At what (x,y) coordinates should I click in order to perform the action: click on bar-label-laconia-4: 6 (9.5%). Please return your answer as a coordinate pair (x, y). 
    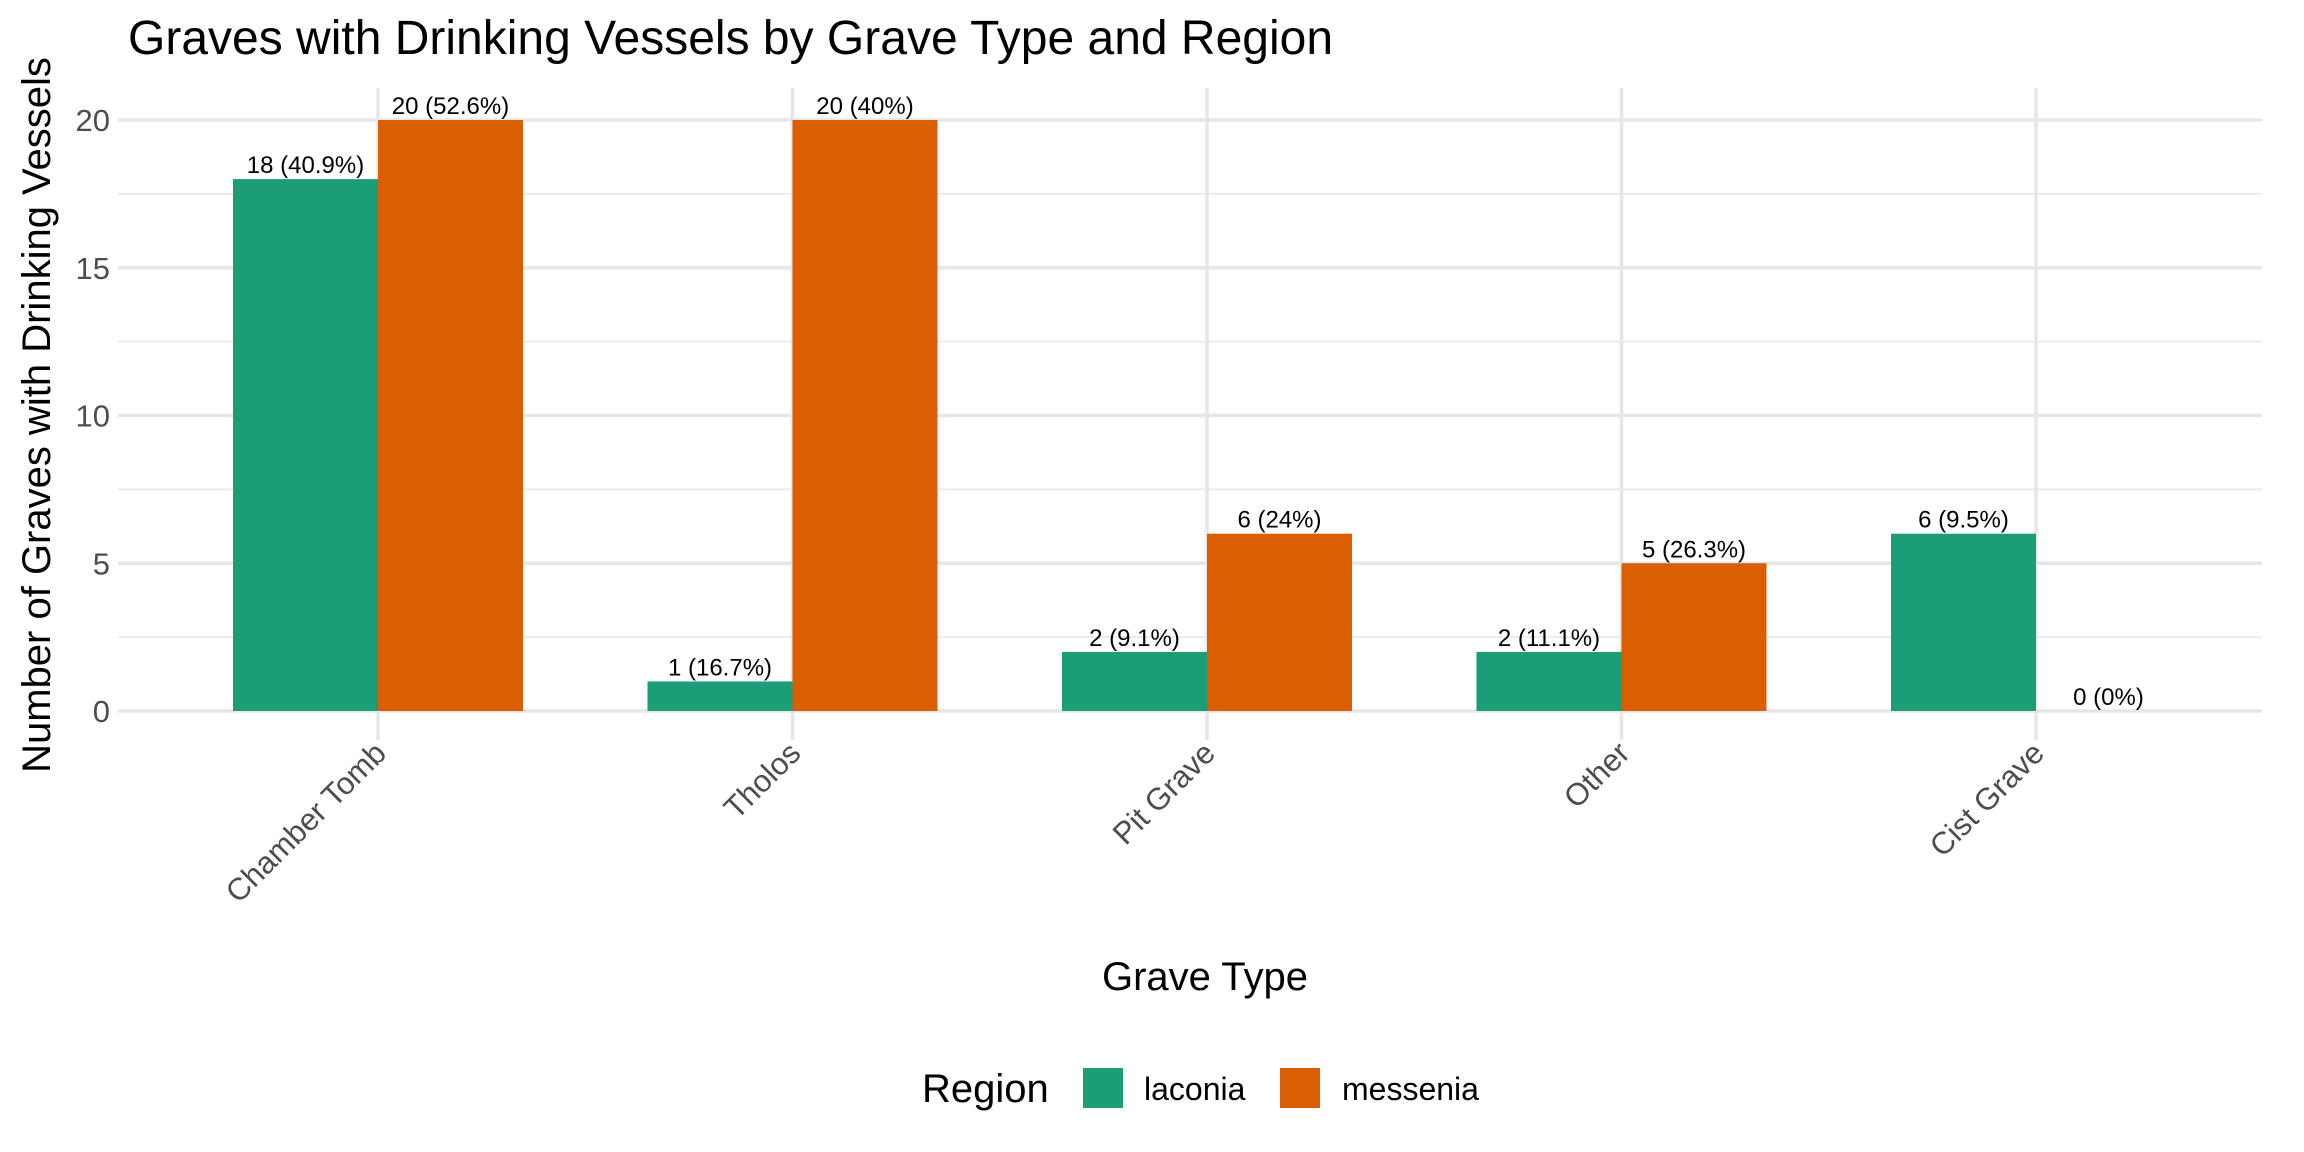
    Looking at the image, I should click on (1963, 520).